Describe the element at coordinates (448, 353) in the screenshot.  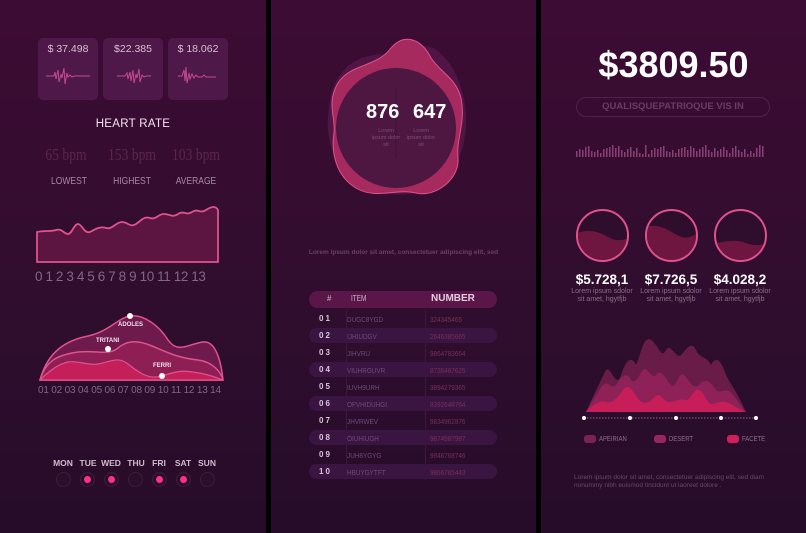
I see `row-number: 9864783664` at that location.